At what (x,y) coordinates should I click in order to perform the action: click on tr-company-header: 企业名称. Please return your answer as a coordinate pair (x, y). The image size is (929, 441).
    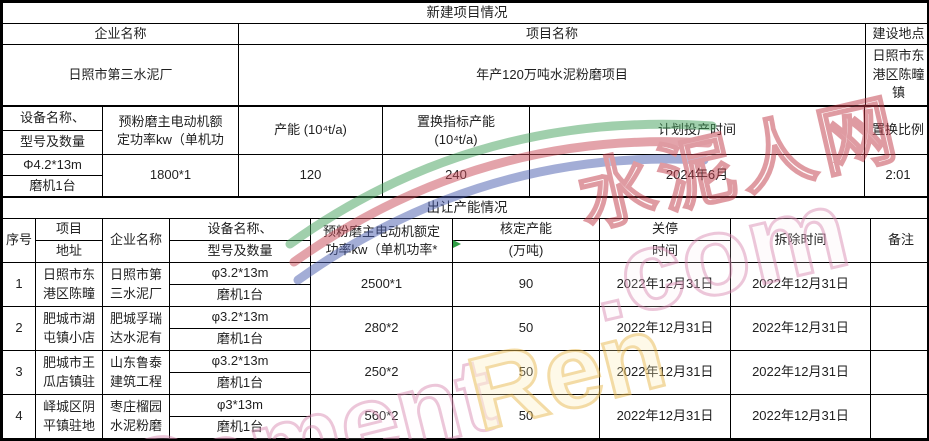
    Looking at the image, I should click on (136, 240).